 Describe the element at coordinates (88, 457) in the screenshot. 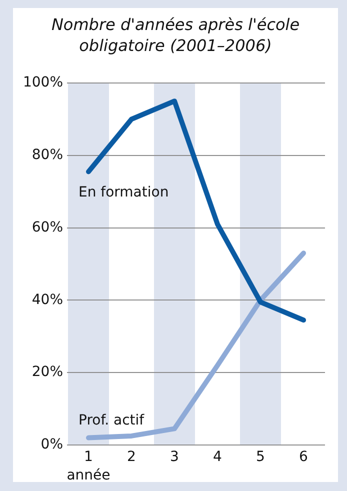

I see `x-tick-label: 1` at that location.